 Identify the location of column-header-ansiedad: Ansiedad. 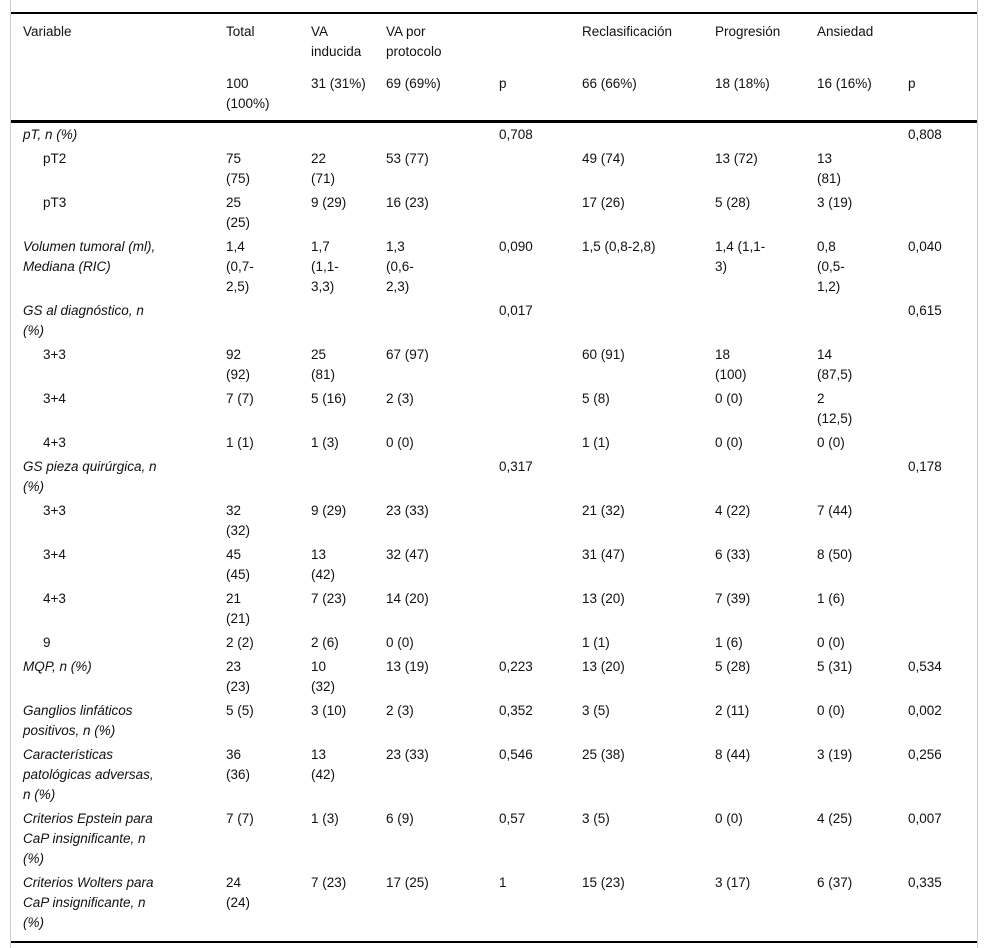
(845, 31).